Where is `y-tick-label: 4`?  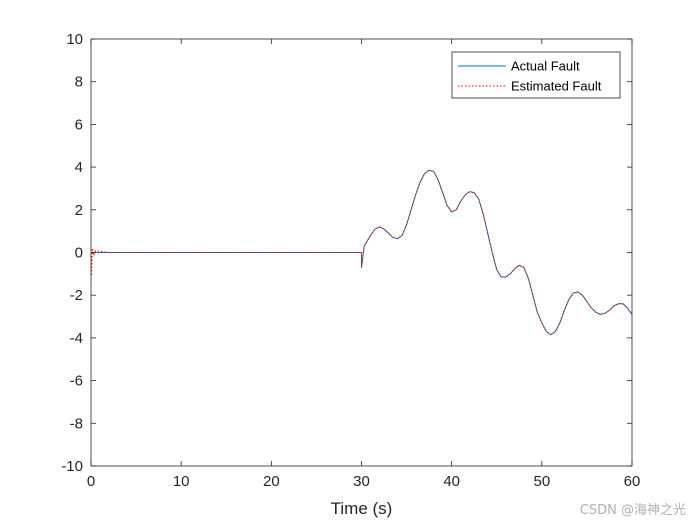 y-tick-label: 4 is located at coordinates (79, 167).